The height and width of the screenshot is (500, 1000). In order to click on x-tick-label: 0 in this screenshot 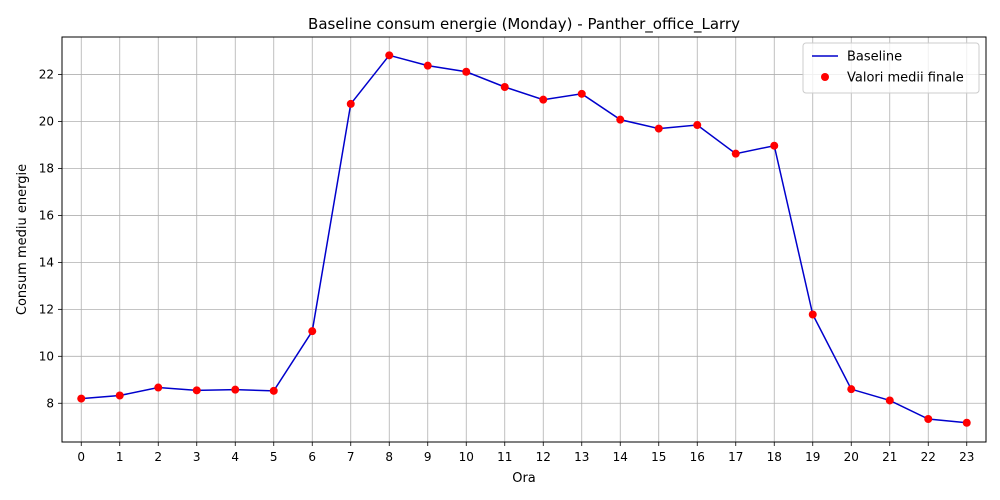, I will do `click(81, 457)`.